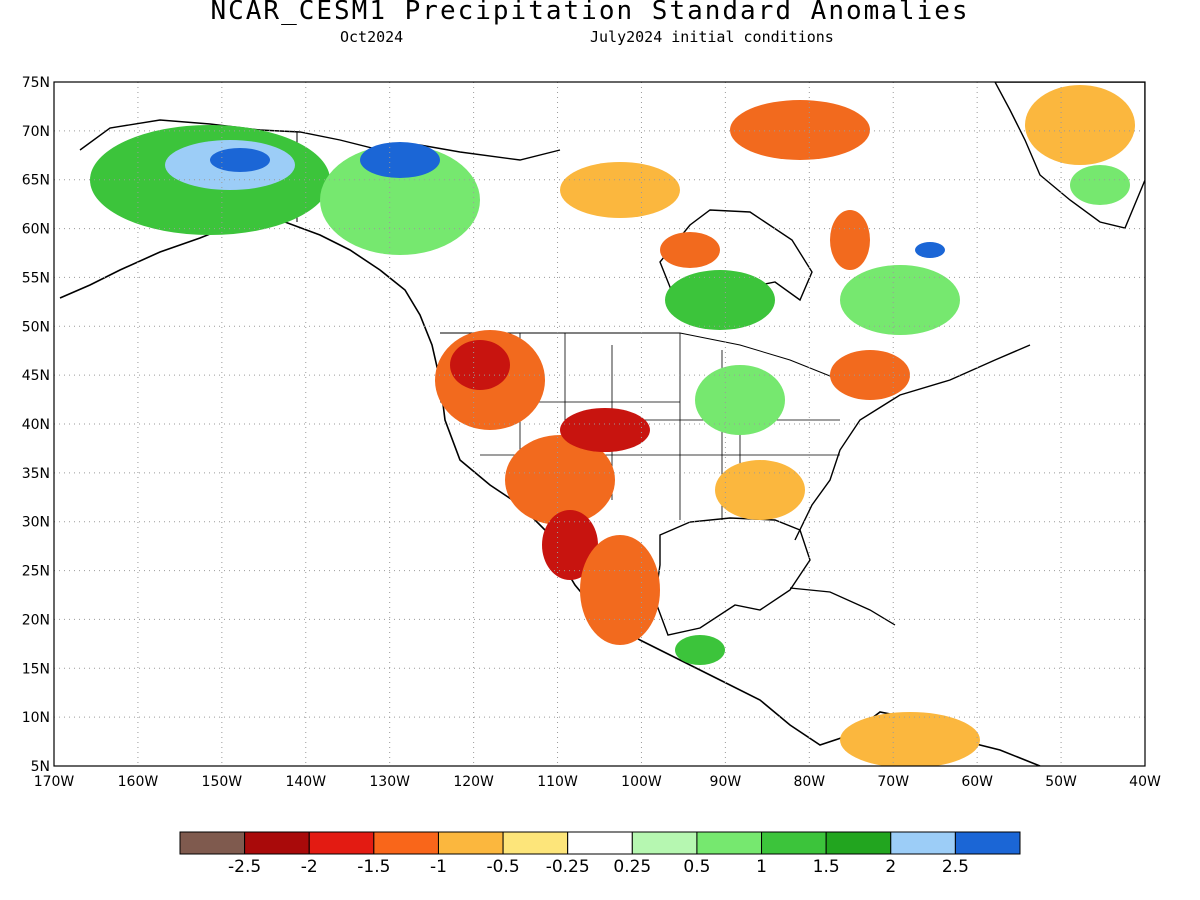  Describe the element at coordinates (842, 606) in the screenshot. I see `cuba` at that location.